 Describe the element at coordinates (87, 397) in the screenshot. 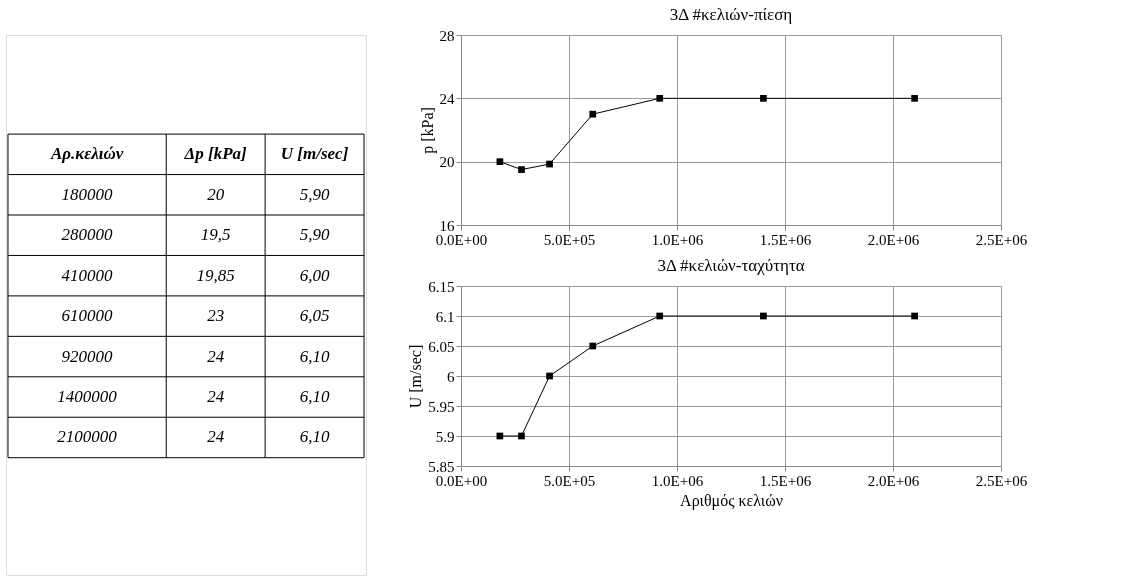

I see `text: 1400000` at that location.